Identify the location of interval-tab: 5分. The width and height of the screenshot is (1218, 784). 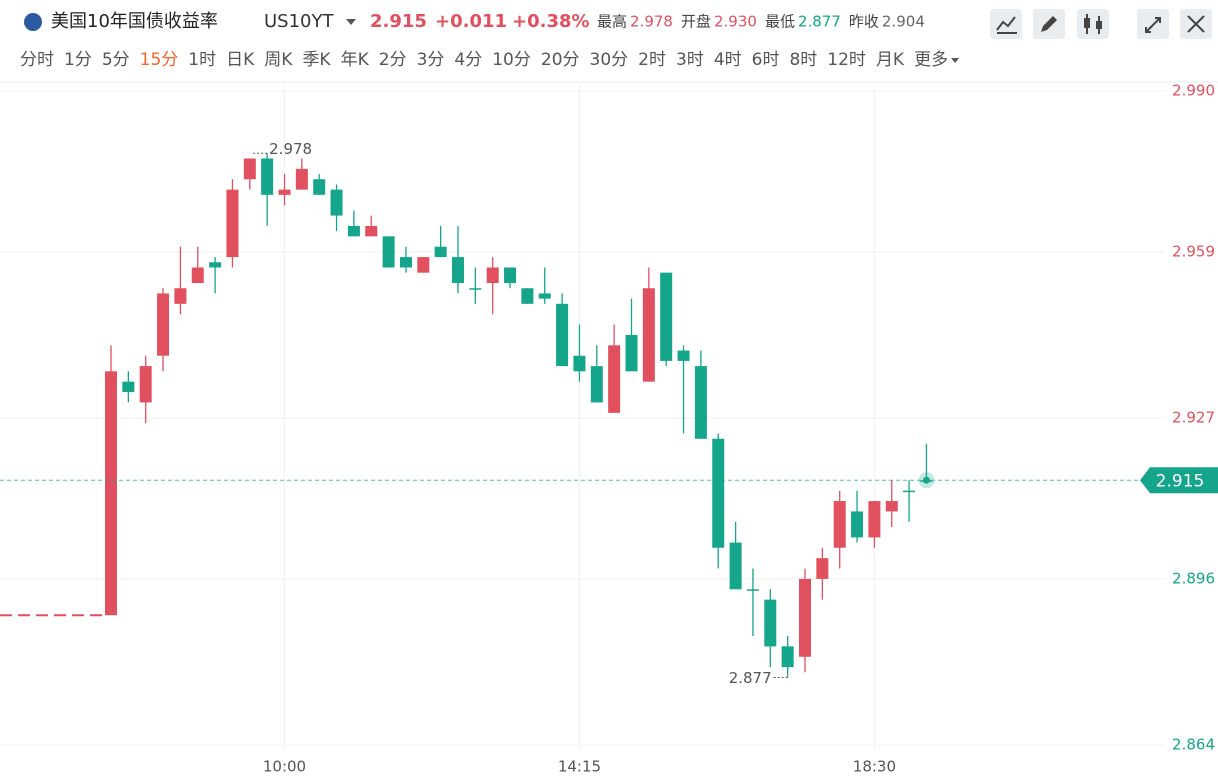
(116, 60).